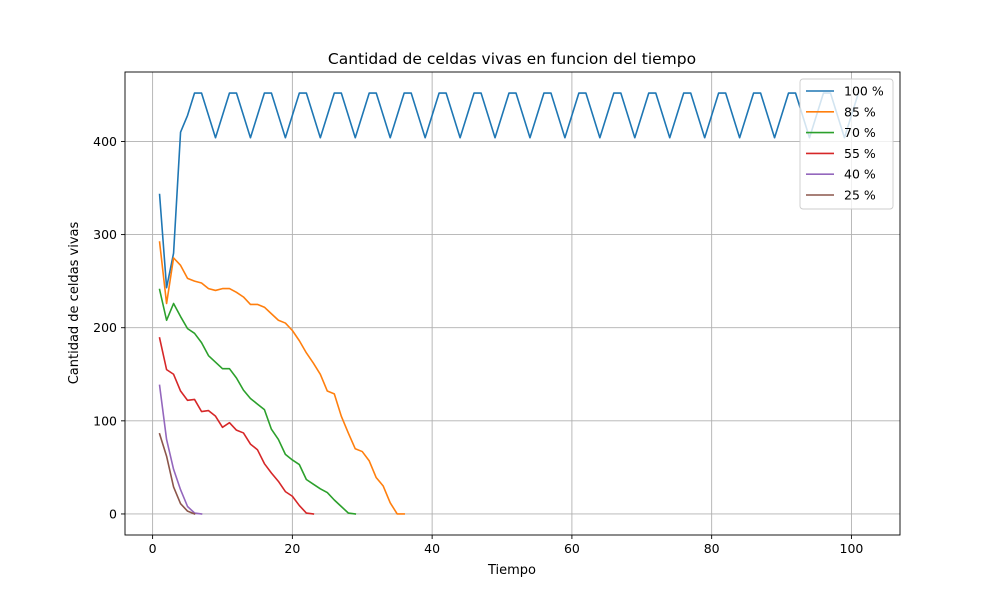 This screenshot has width=1000, height=600. What do you see at coordinates (572, 548) in the screenshot?
I see `x-tick-label: 60` at bounding box center [572, 548].